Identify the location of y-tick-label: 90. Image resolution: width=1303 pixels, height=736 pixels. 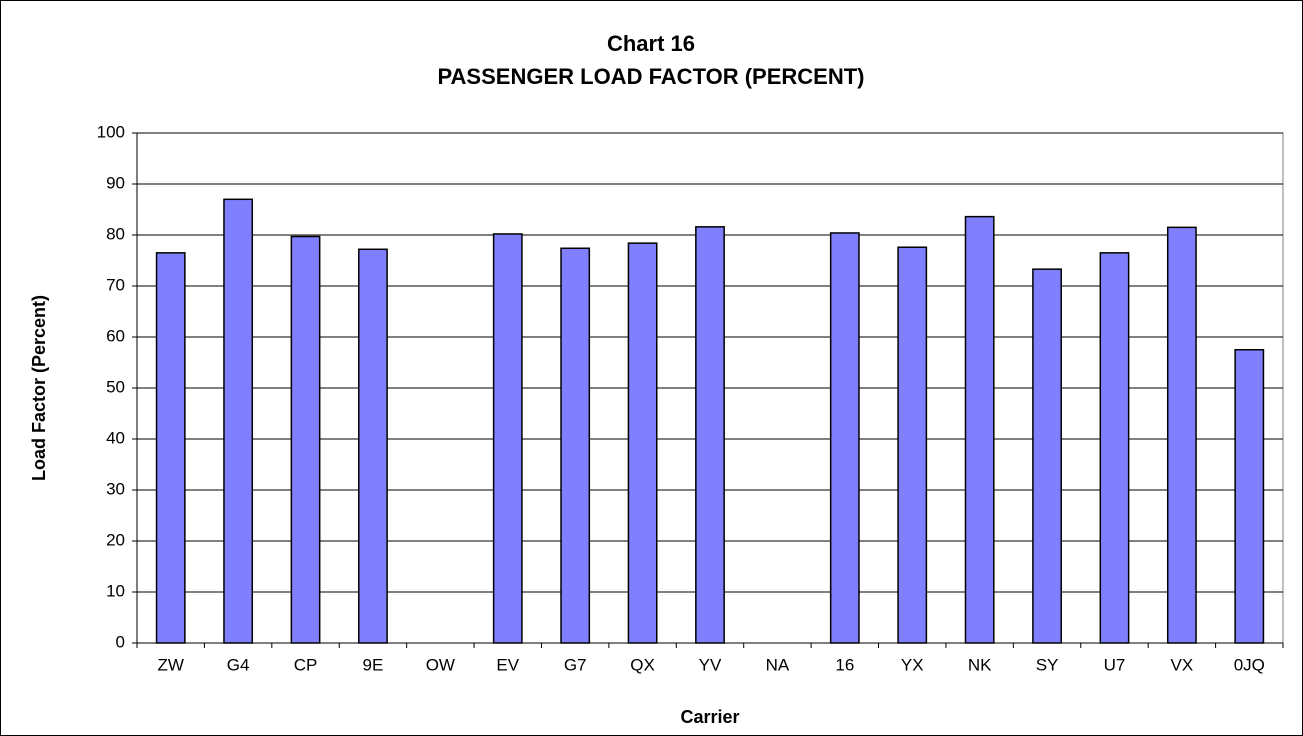
(115, 182).